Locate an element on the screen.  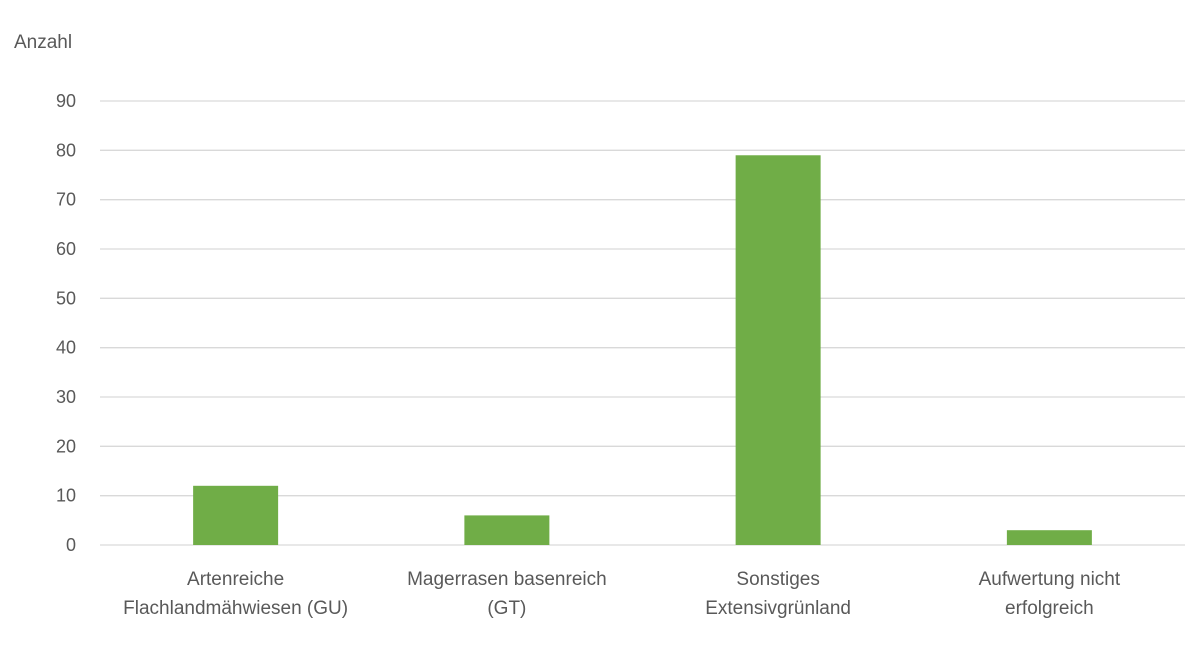
x-category-label-line: erfolgreich is located at coordinates (1049, 608).